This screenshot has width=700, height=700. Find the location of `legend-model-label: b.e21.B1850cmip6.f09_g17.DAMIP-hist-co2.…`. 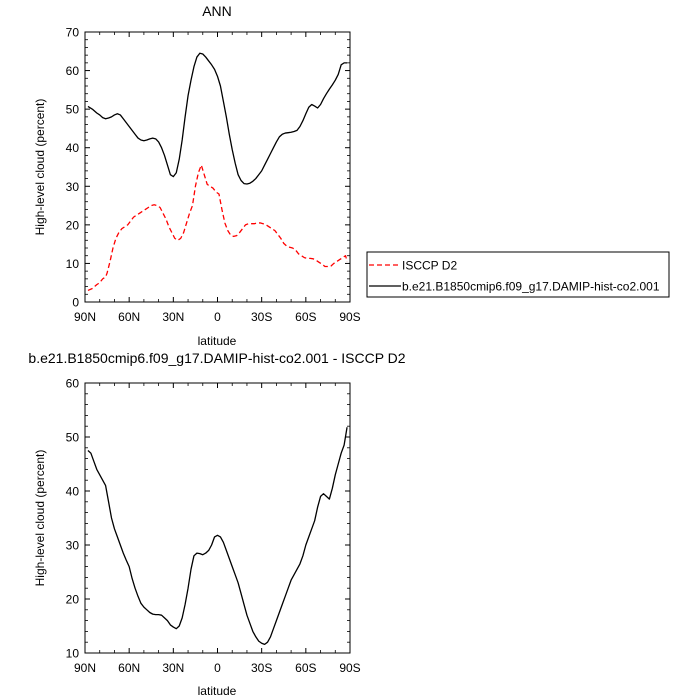

legend-model-label: b.e21.B1850cmip6.f09_g17.DAMIP-hist-co2.… is located at coordinates (531, 287).